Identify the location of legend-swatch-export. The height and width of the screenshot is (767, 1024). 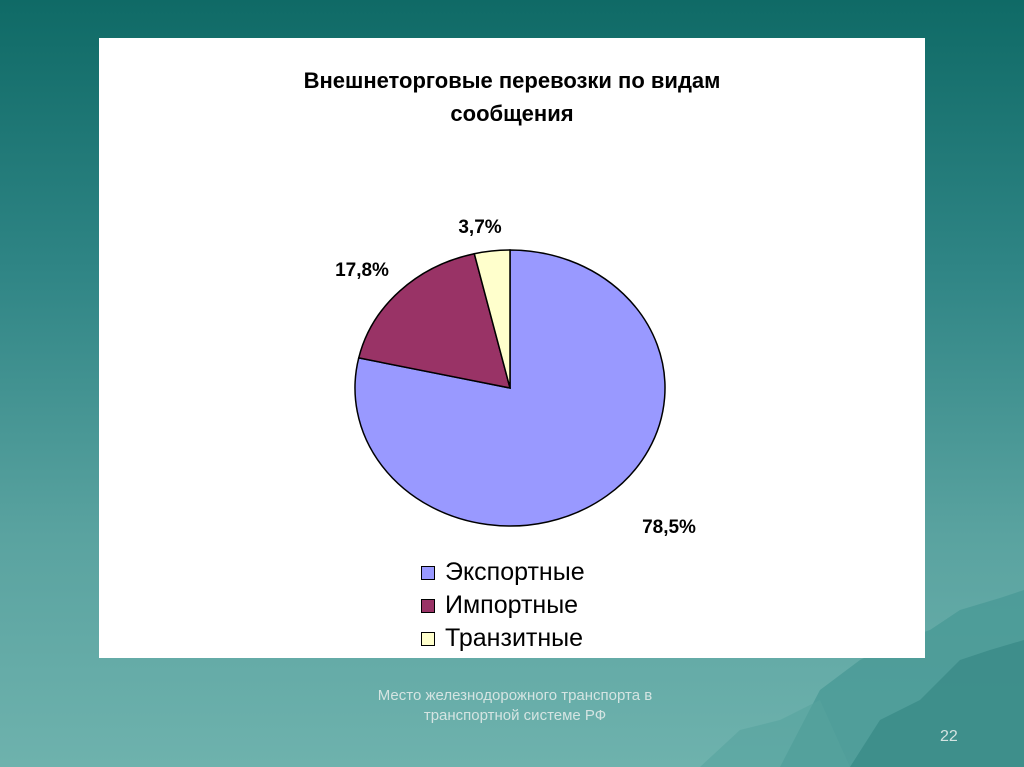
(428, 572).